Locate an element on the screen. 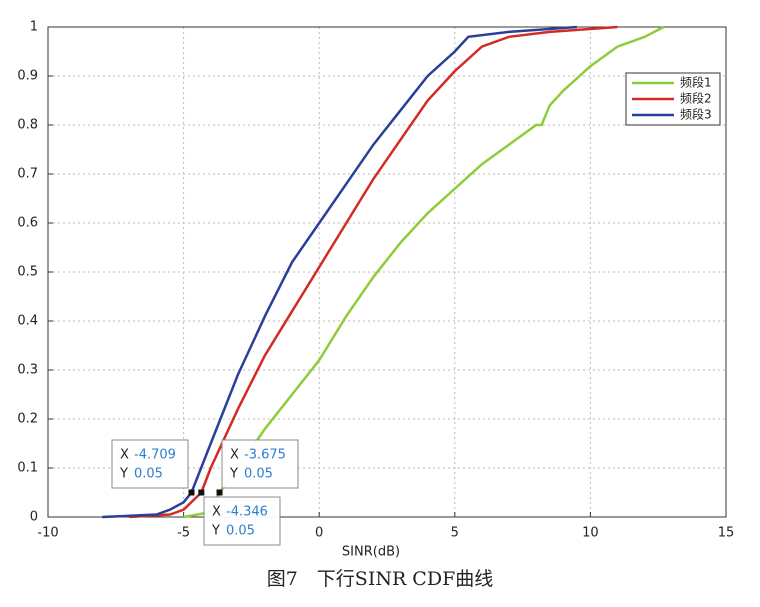 This screenshot has width=760, height=607. y-tick-label: 0.9 is located at coordinates (27, 76).